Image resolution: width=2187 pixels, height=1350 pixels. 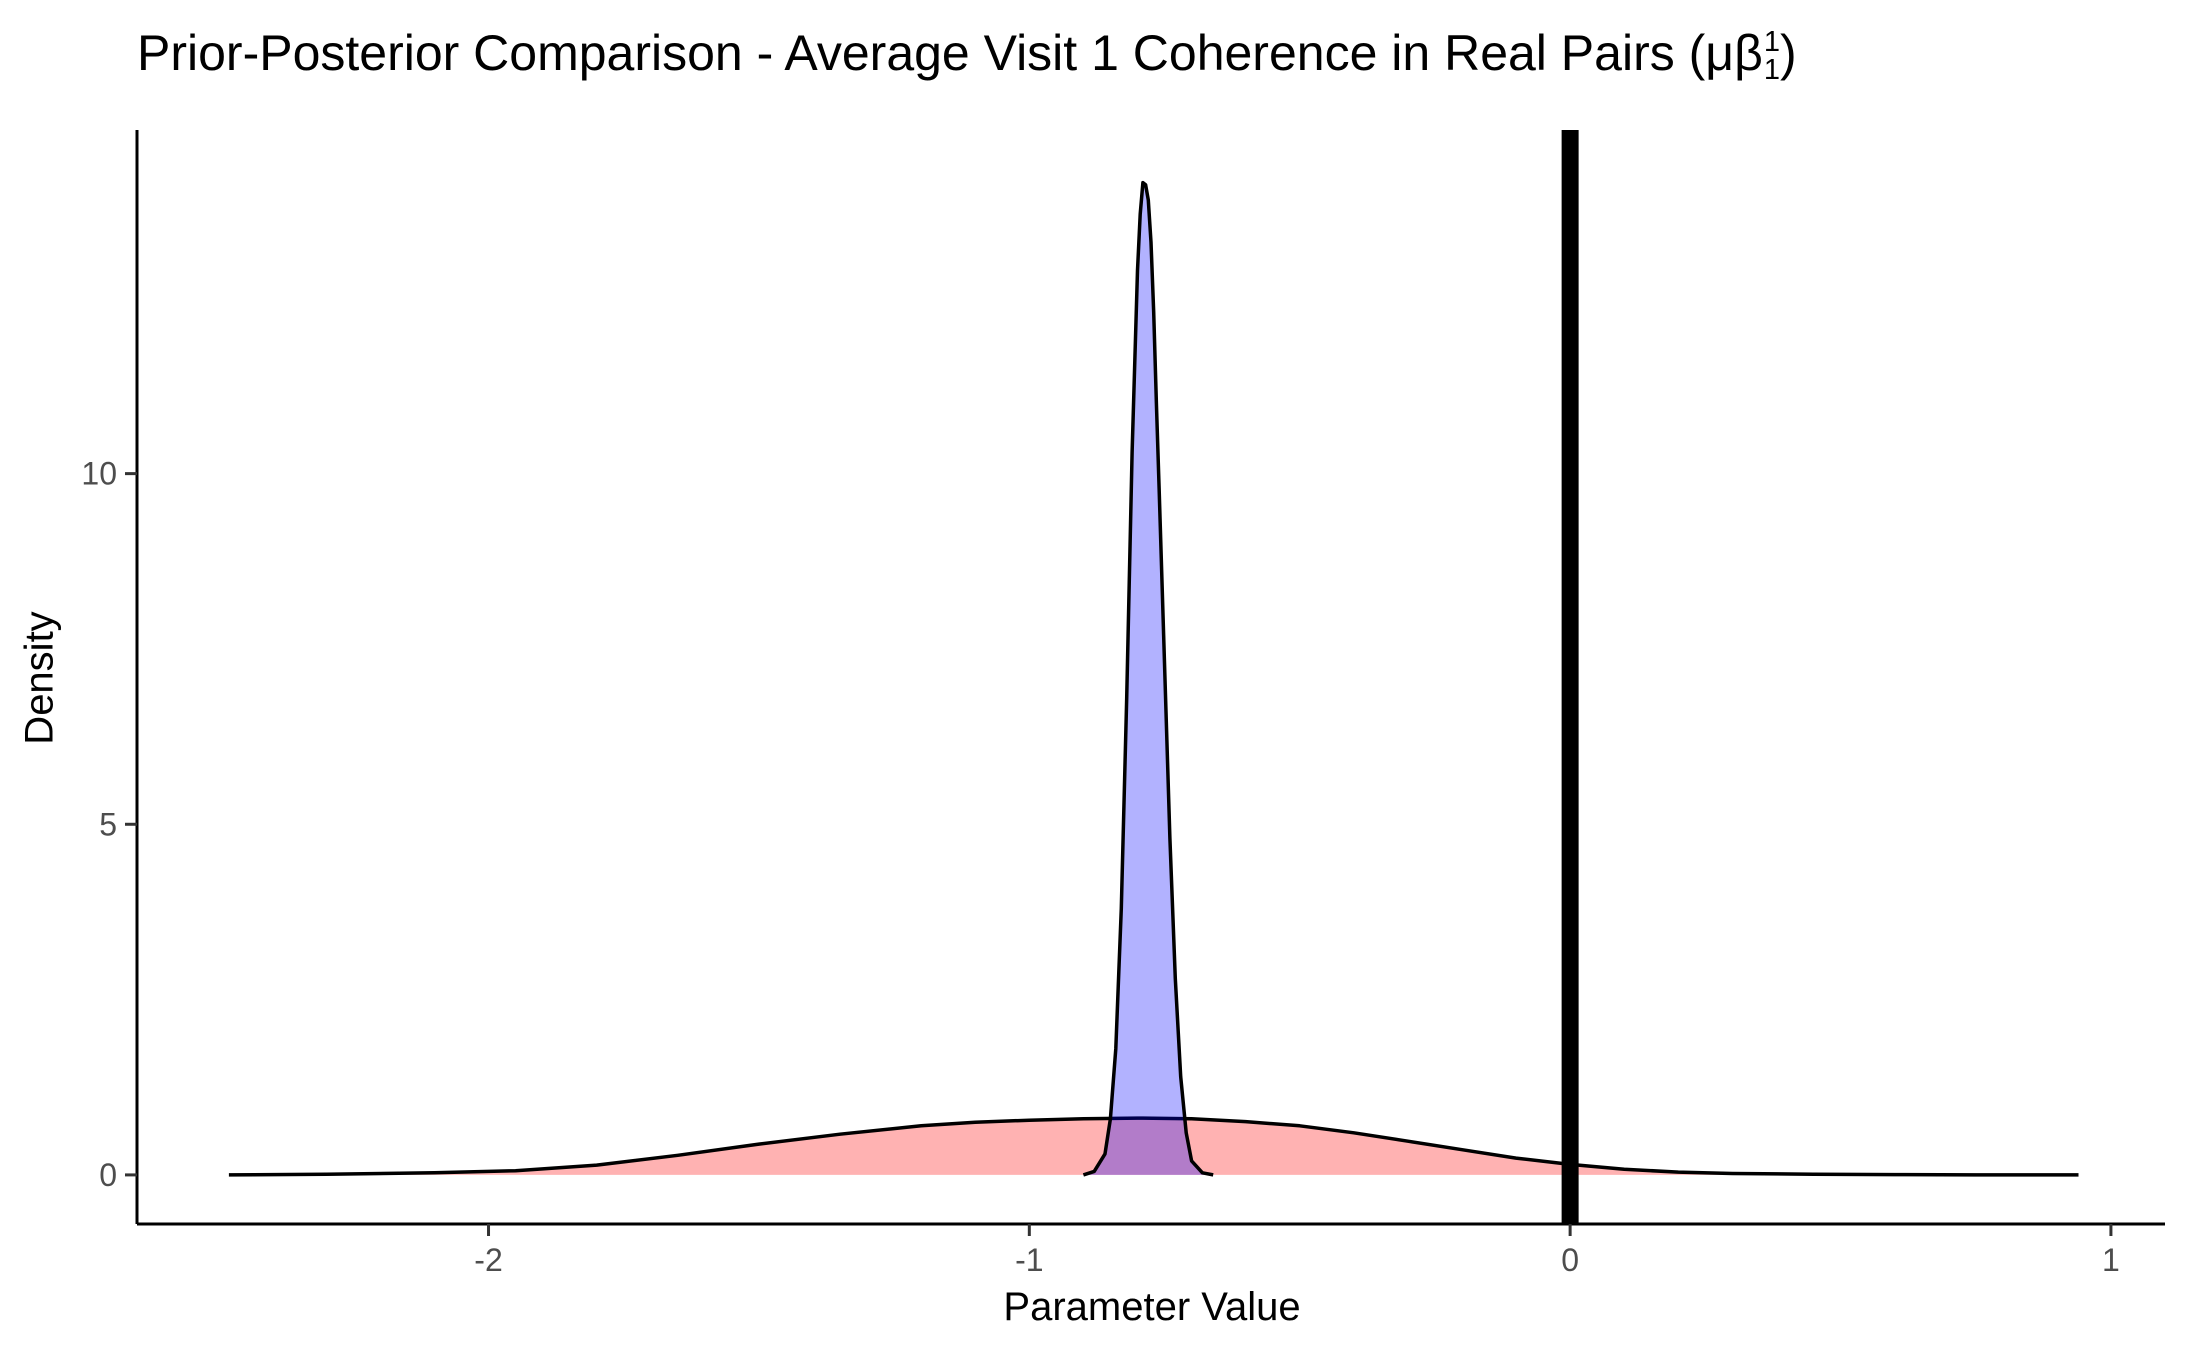 I want to click on y-axis-ticks: 0 5 10, so click(x=109, y=824).